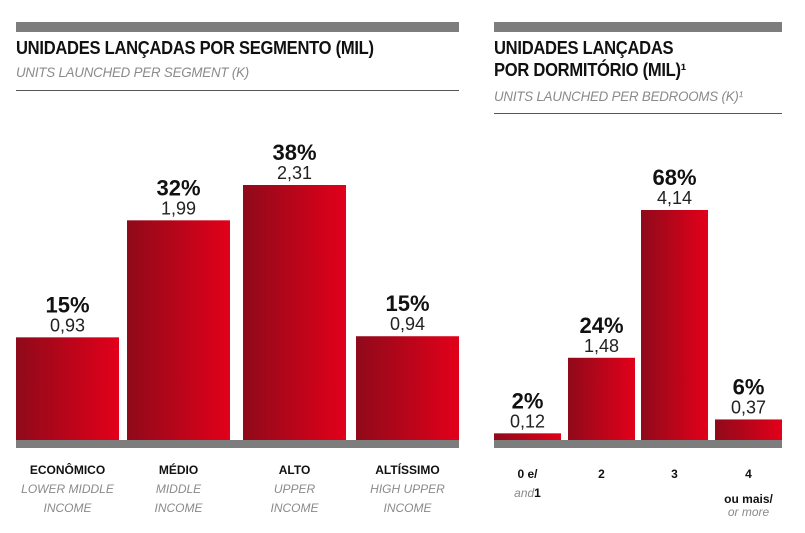 This screenshot has height=533, width=805. Describe the element at coordinates (528, 400) in the screenshot. I see `percent-label: 2%` at that location.